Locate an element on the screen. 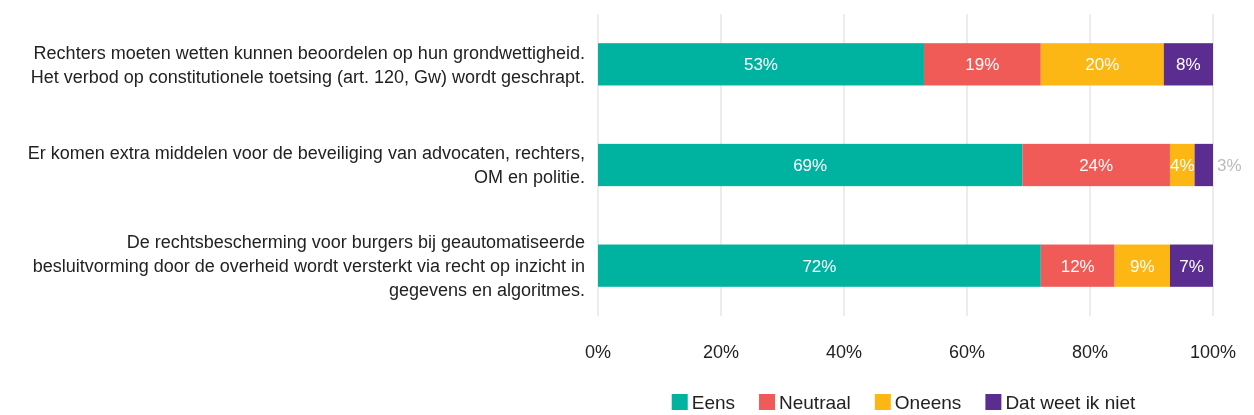  data-label: 9% is located at coordinates (1142, 266).